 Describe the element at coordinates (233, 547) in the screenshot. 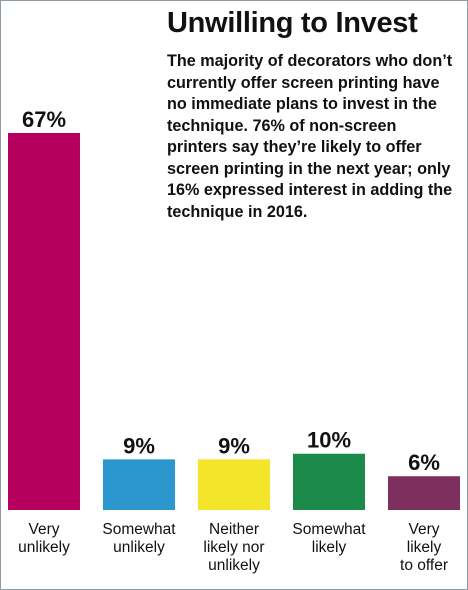

I see `category-label-2: Neither likely nor unlikely` at that location.